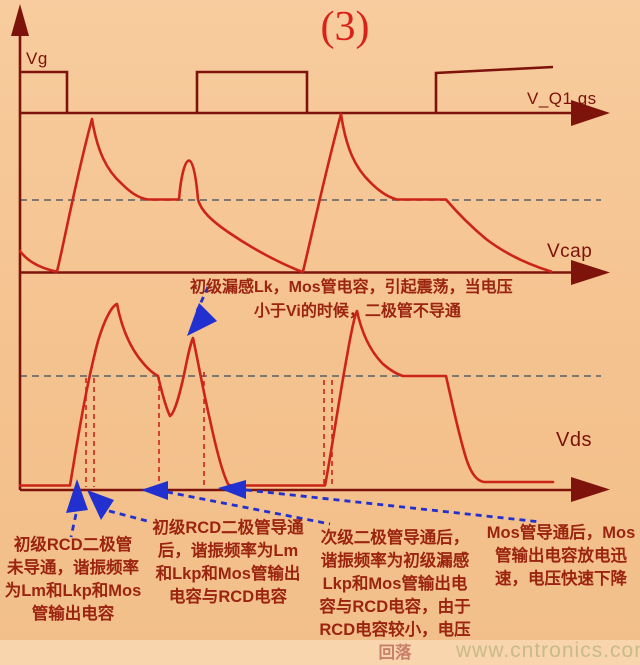  Describe the element at coordinates (73, 525) in the screenshot. I see `arrow-stem-note1` at that location.